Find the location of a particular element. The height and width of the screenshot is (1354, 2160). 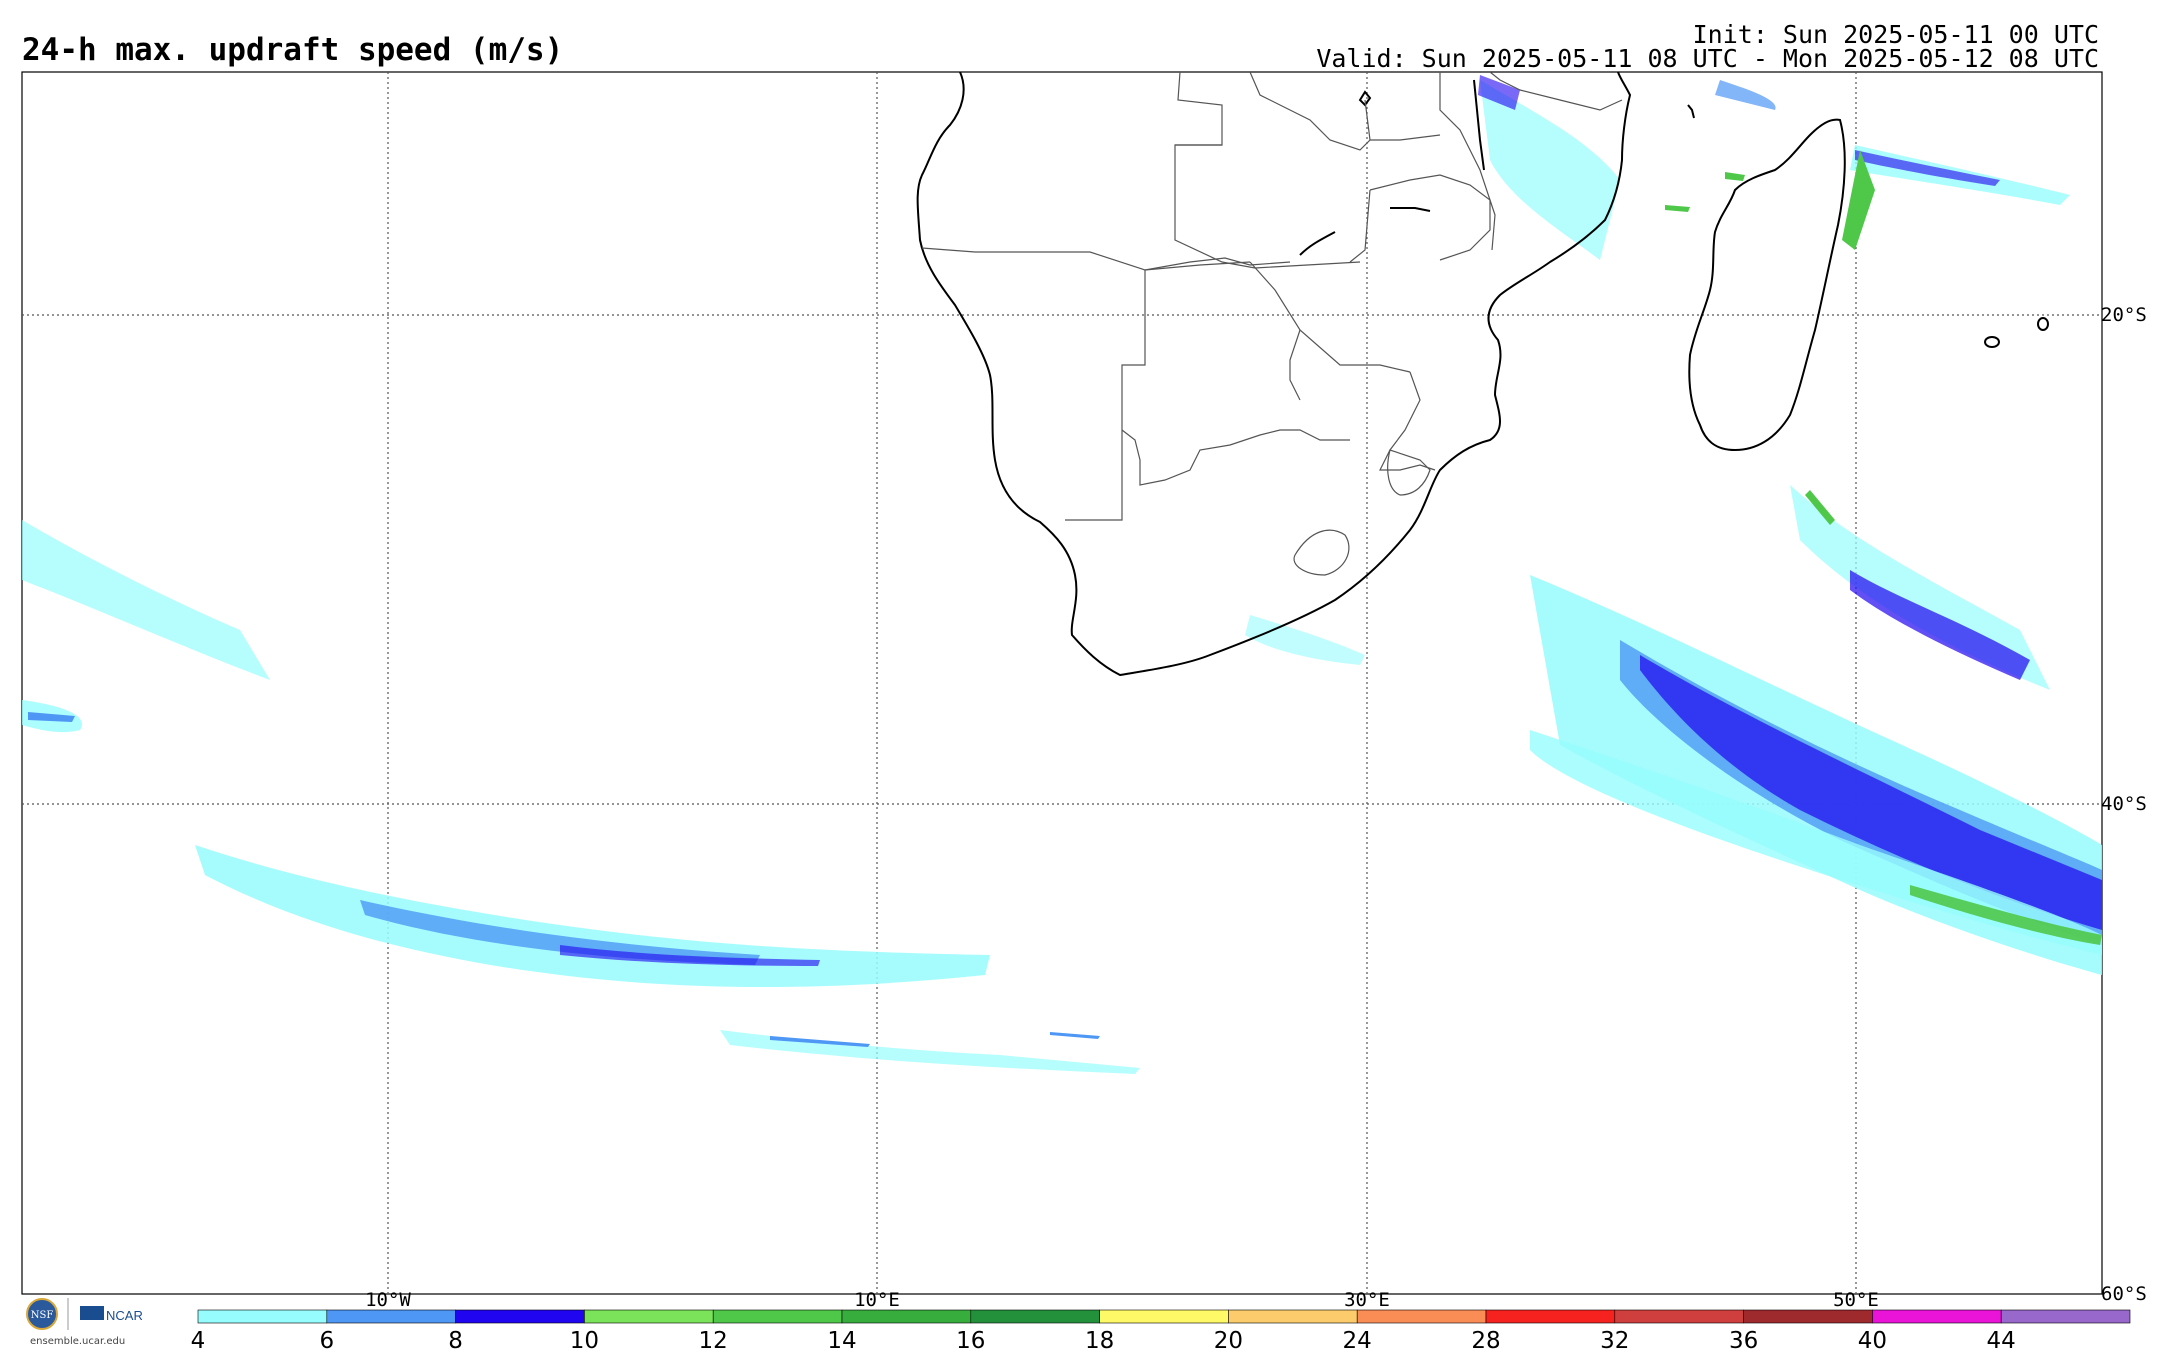

nsf-logo-icon is located at coordinates (42, 1314).